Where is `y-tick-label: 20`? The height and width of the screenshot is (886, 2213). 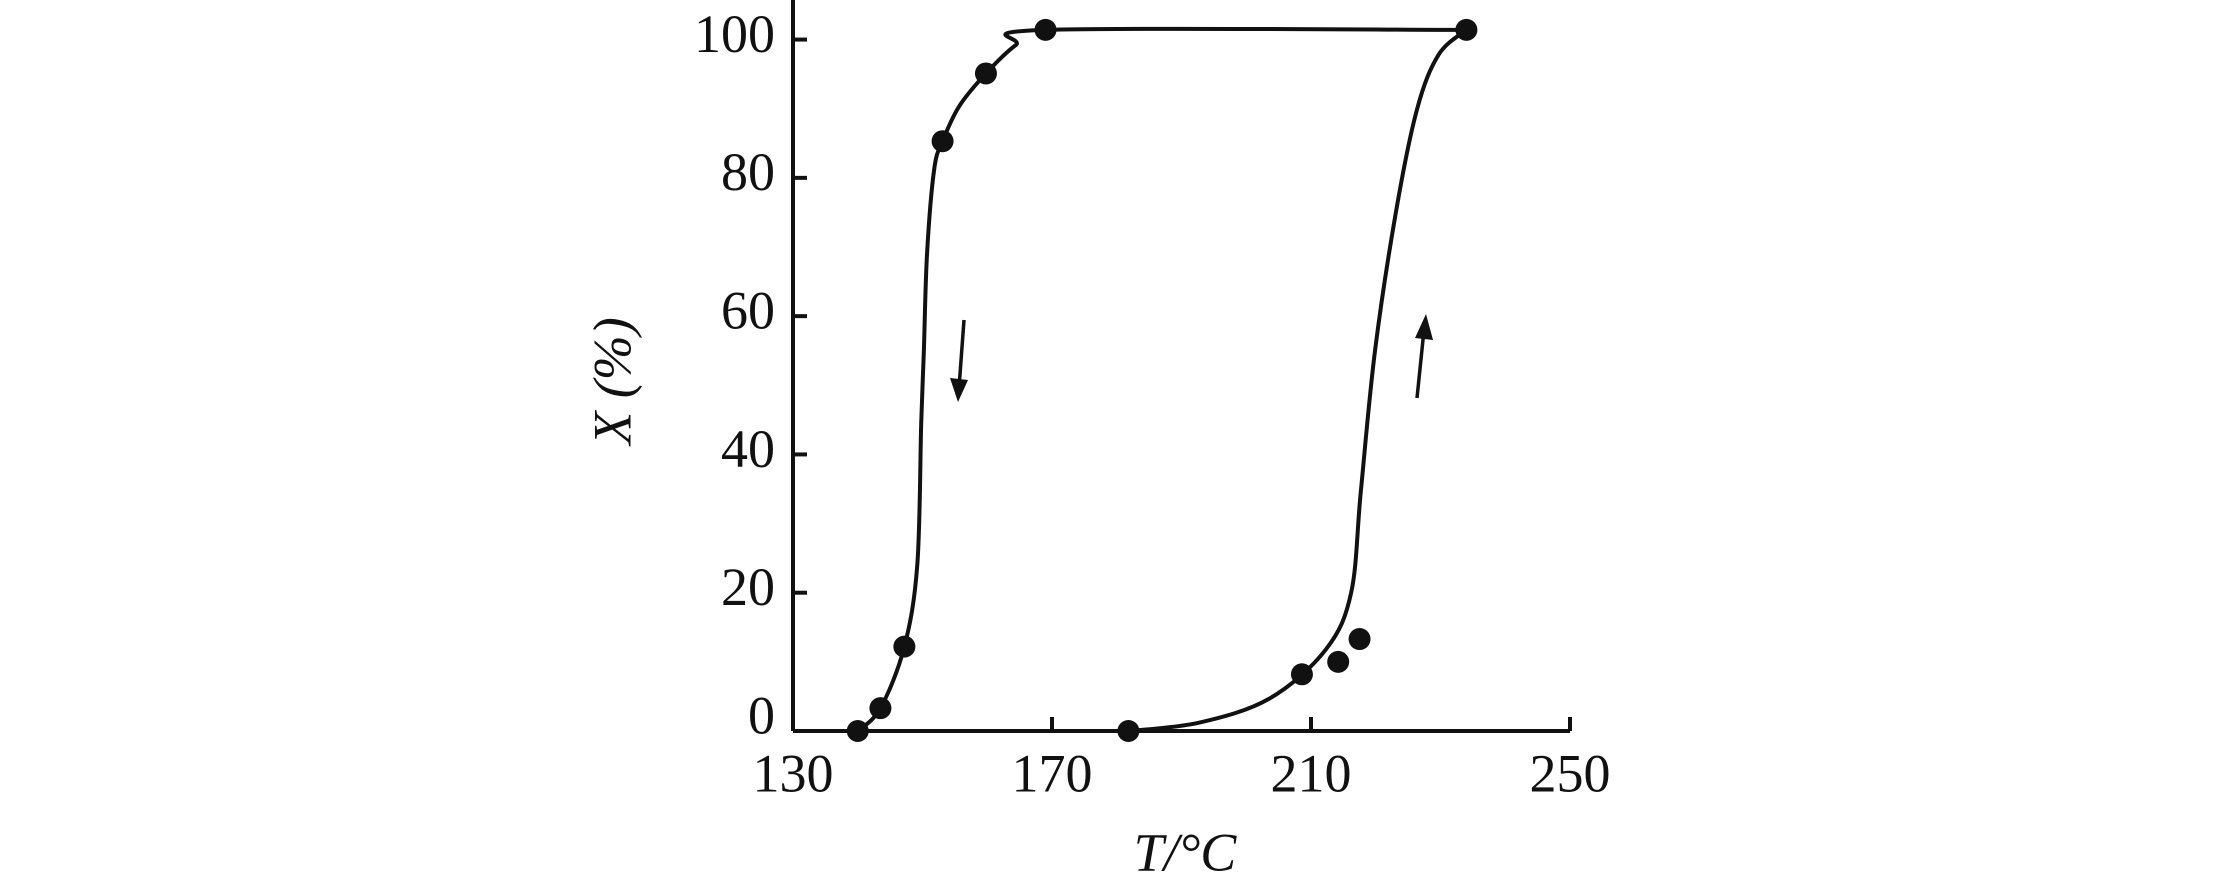
y-tick-label: 20 is located at coordinates (748, 587).